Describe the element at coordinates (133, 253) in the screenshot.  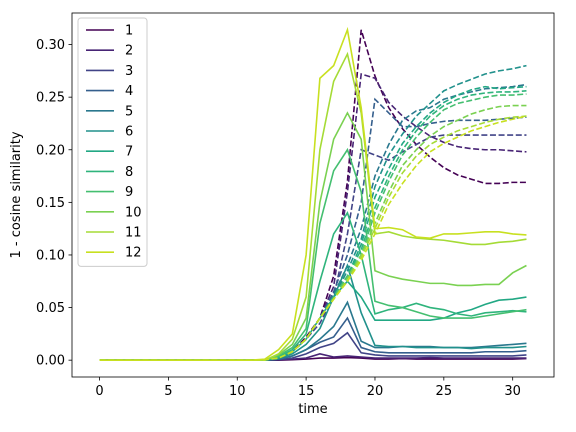
I see `legend-label-12: 12` at that location.